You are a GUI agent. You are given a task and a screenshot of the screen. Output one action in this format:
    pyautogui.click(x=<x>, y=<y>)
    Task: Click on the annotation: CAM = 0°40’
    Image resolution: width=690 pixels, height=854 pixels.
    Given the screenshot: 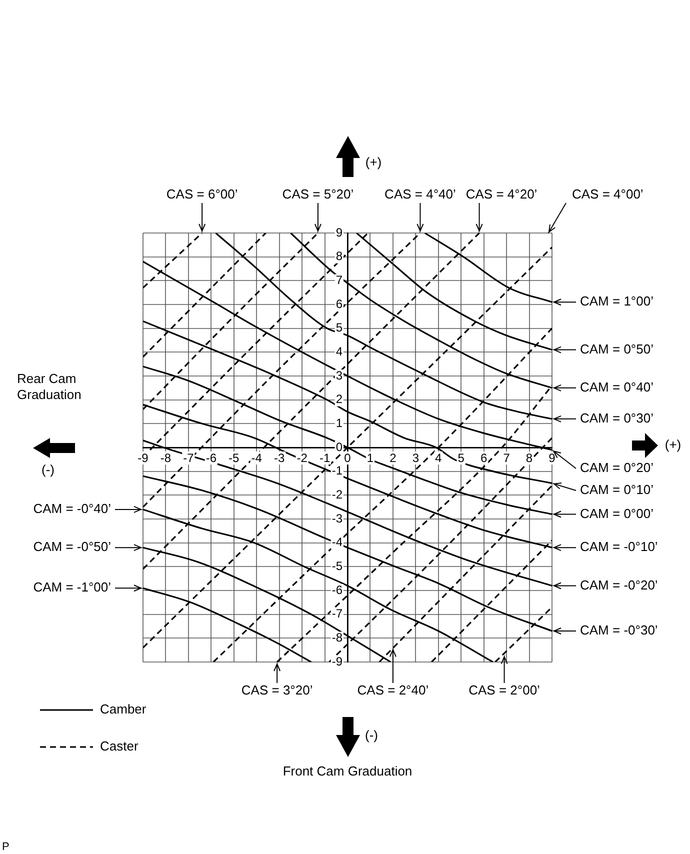 What is the action you would take?
    pyautogui.click(x=617, y=386)
    